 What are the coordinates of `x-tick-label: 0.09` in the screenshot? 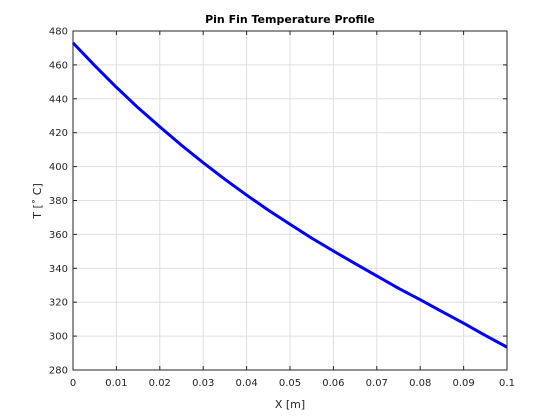 It's located at (463, 383).